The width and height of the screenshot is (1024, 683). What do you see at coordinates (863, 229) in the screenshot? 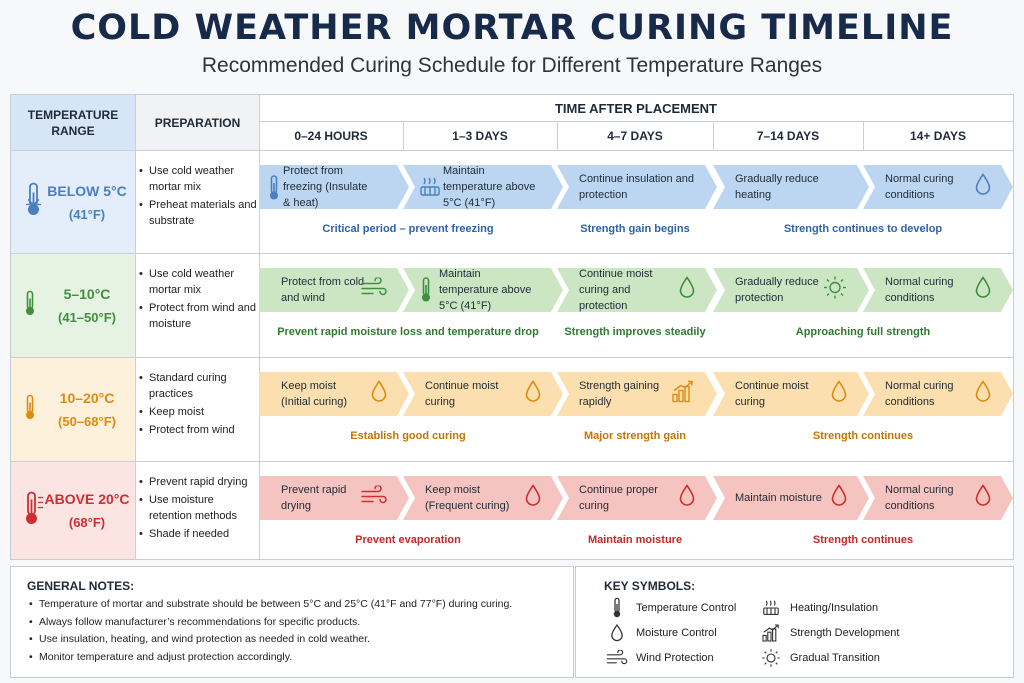
I see `row-note: Strength continues to develop` at bounding box center [863, 229].